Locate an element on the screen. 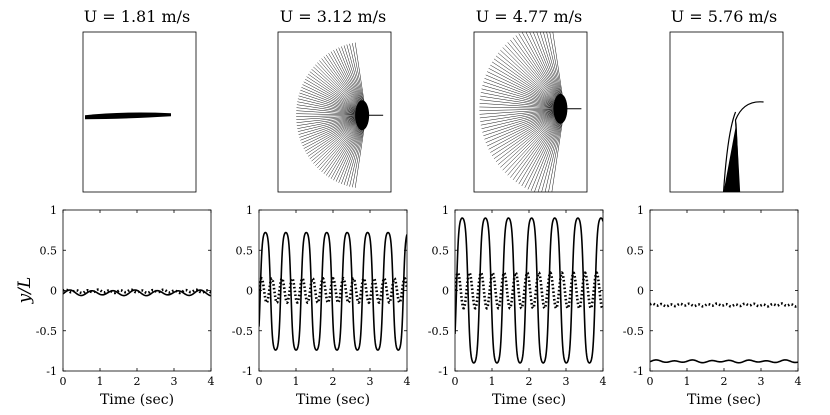 Image resolution: width=830 pixels, height=415 pixels. panel-title: U = 3.12 m/s is located at coordinates (333, 16).